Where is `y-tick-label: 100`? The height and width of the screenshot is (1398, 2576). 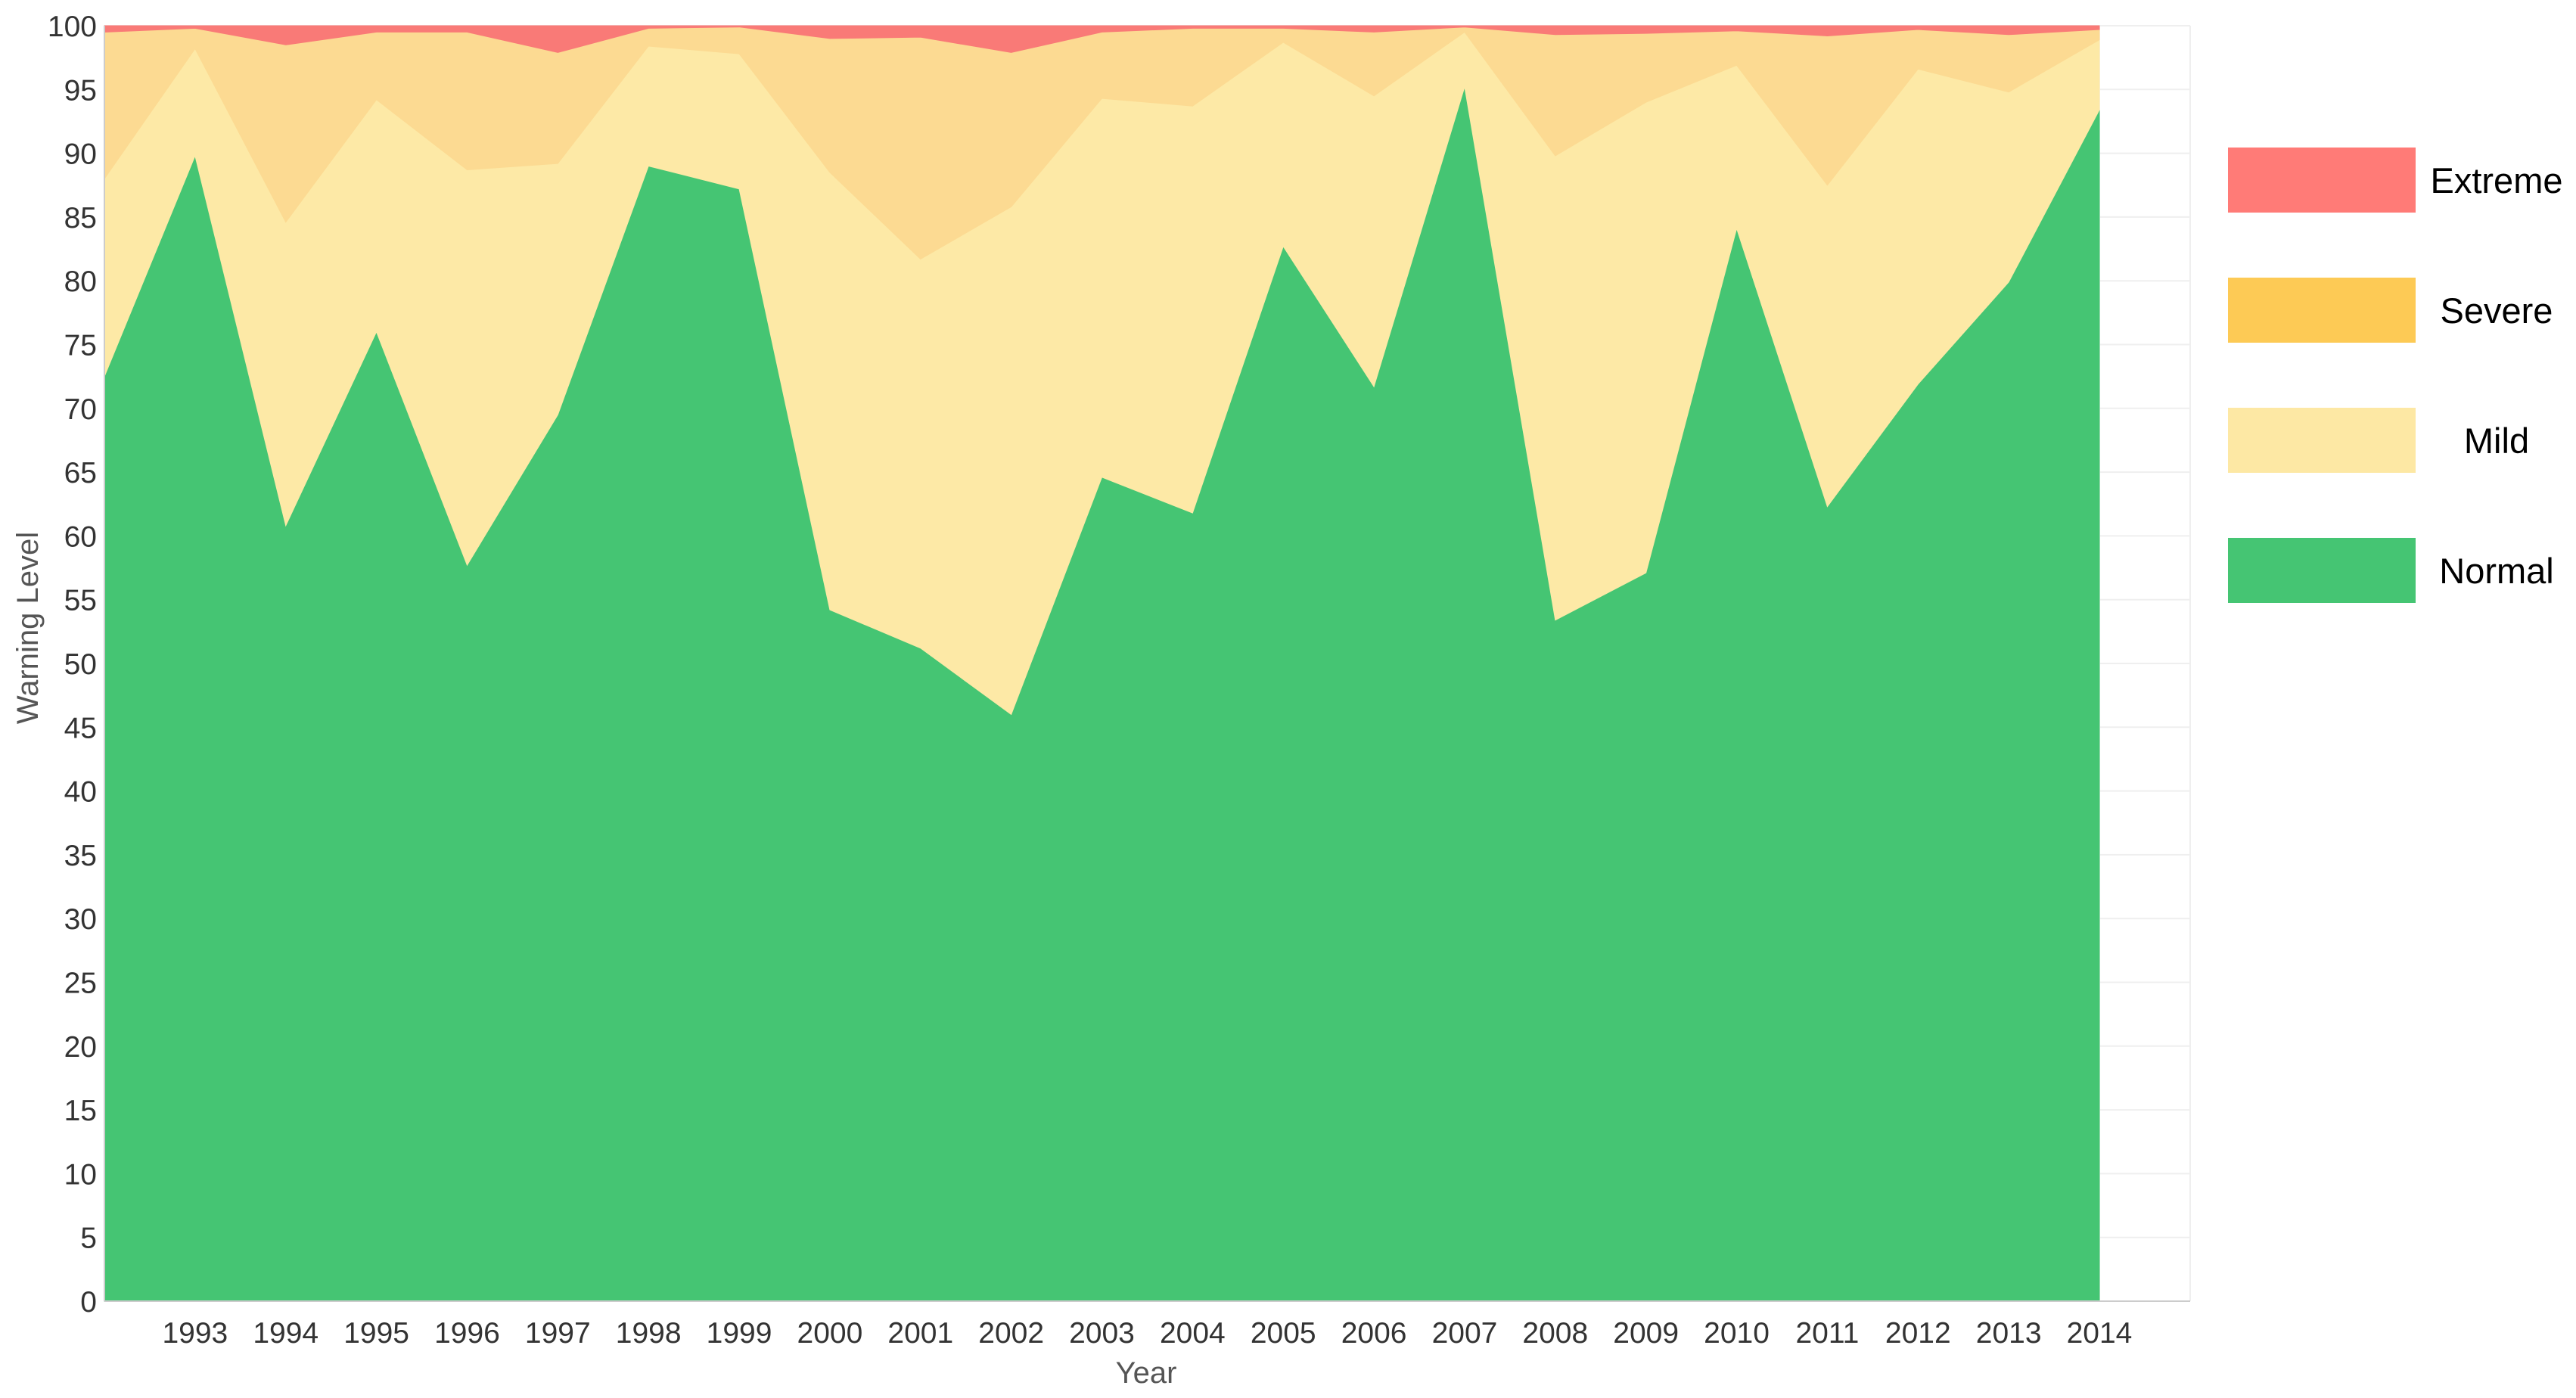
y-tick-label: 100 is located at coordinates (72, 27).